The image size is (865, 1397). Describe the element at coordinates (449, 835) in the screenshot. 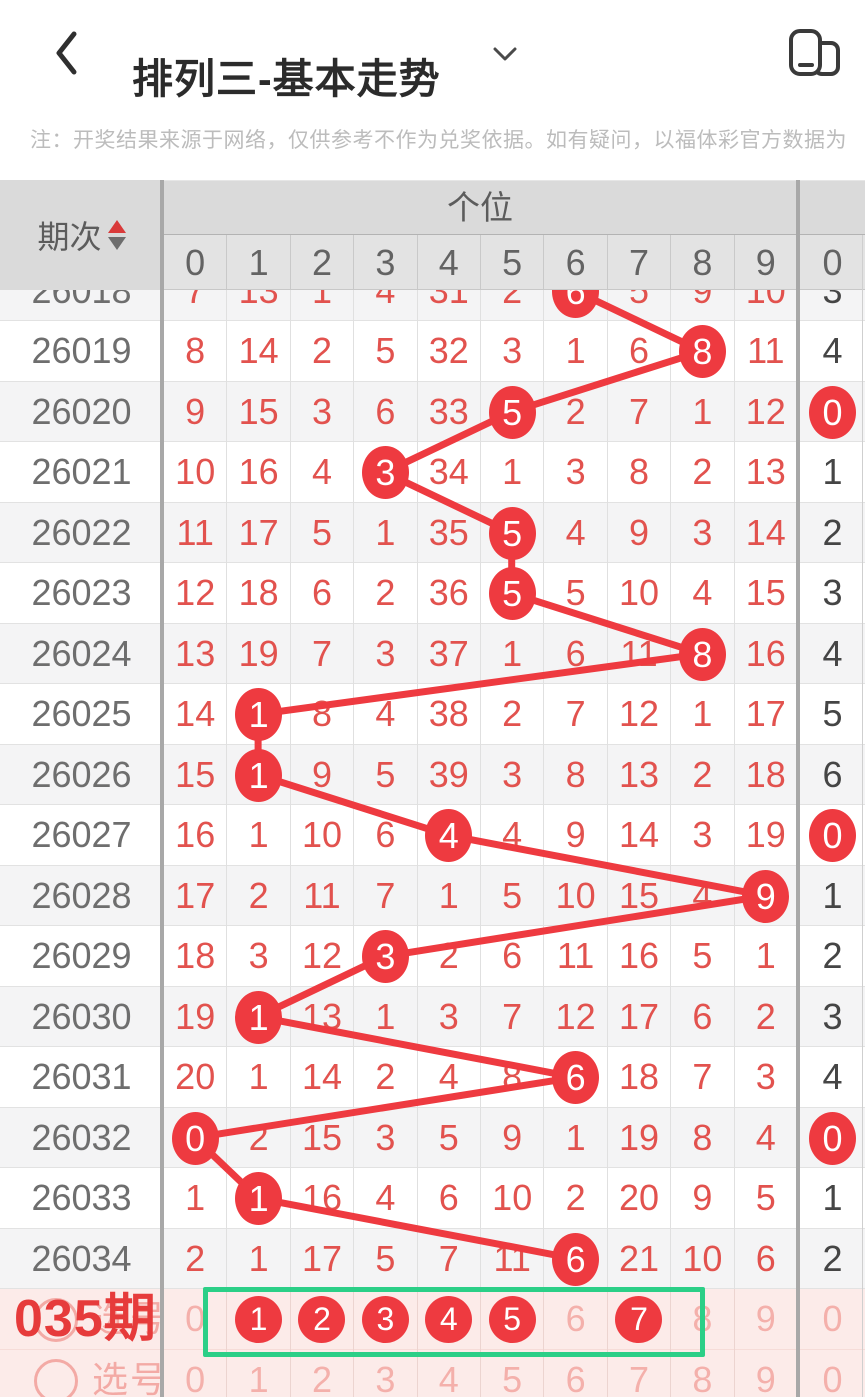

I see `hit-ball: 4` at that location.